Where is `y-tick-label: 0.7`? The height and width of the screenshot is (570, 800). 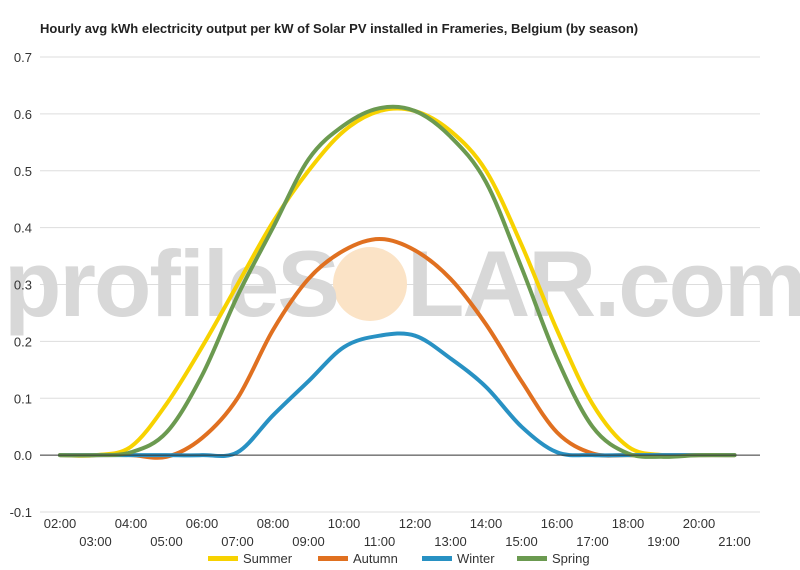 y-tick-label: 0.7 is located at coordinates (23, 57).